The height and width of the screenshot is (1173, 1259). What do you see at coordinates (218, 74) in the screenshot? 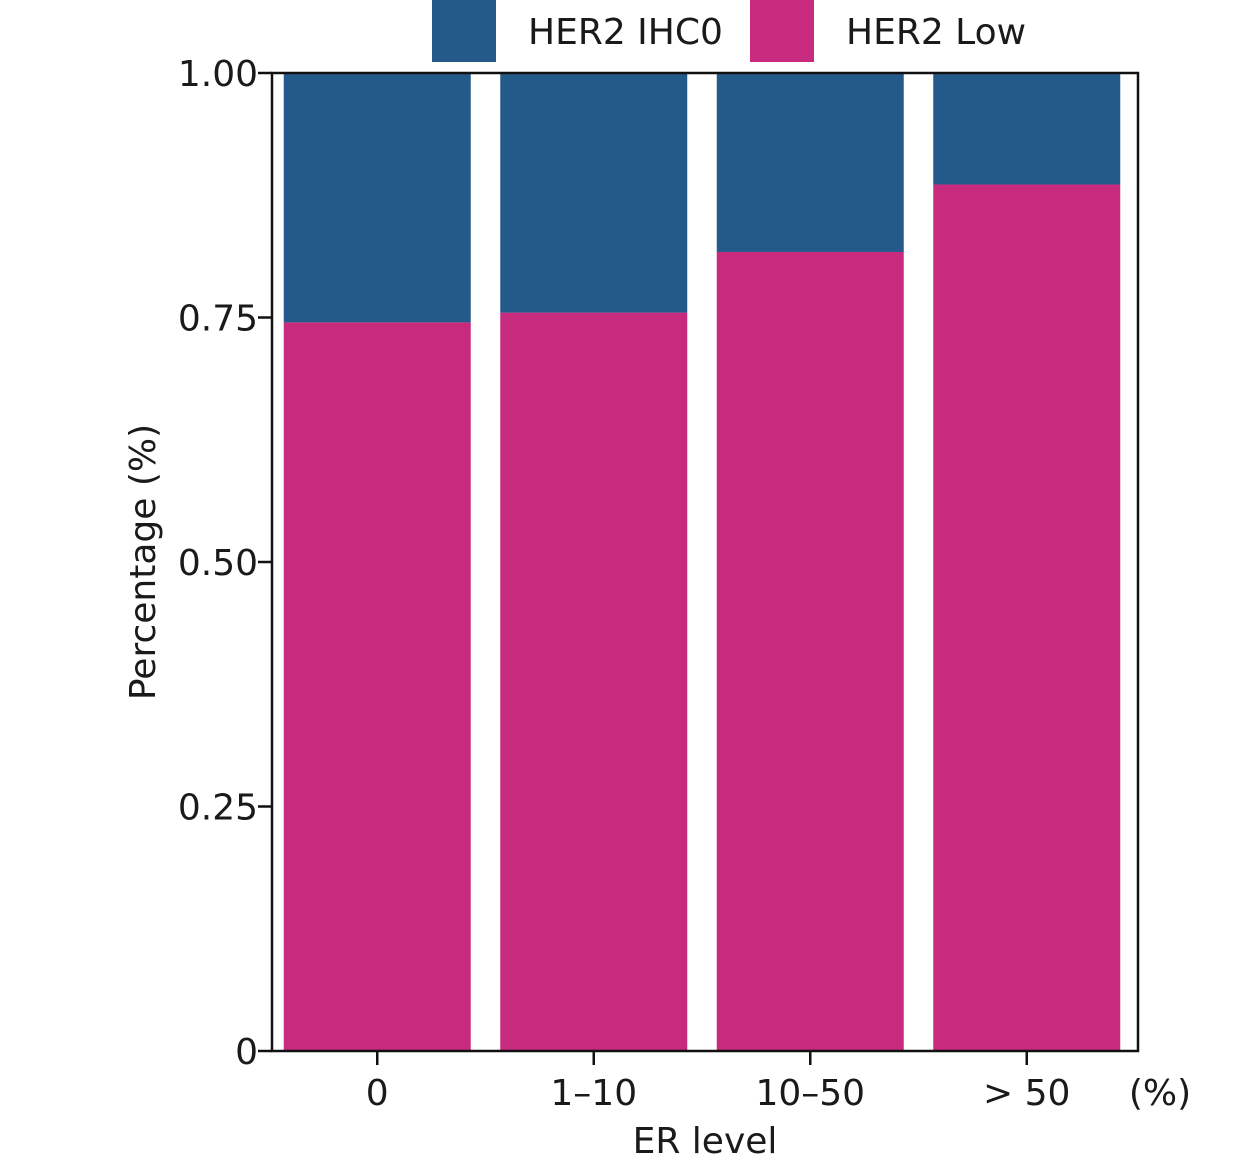
I see `y-tick-label: 1.00` at bounding box center [218, 74].